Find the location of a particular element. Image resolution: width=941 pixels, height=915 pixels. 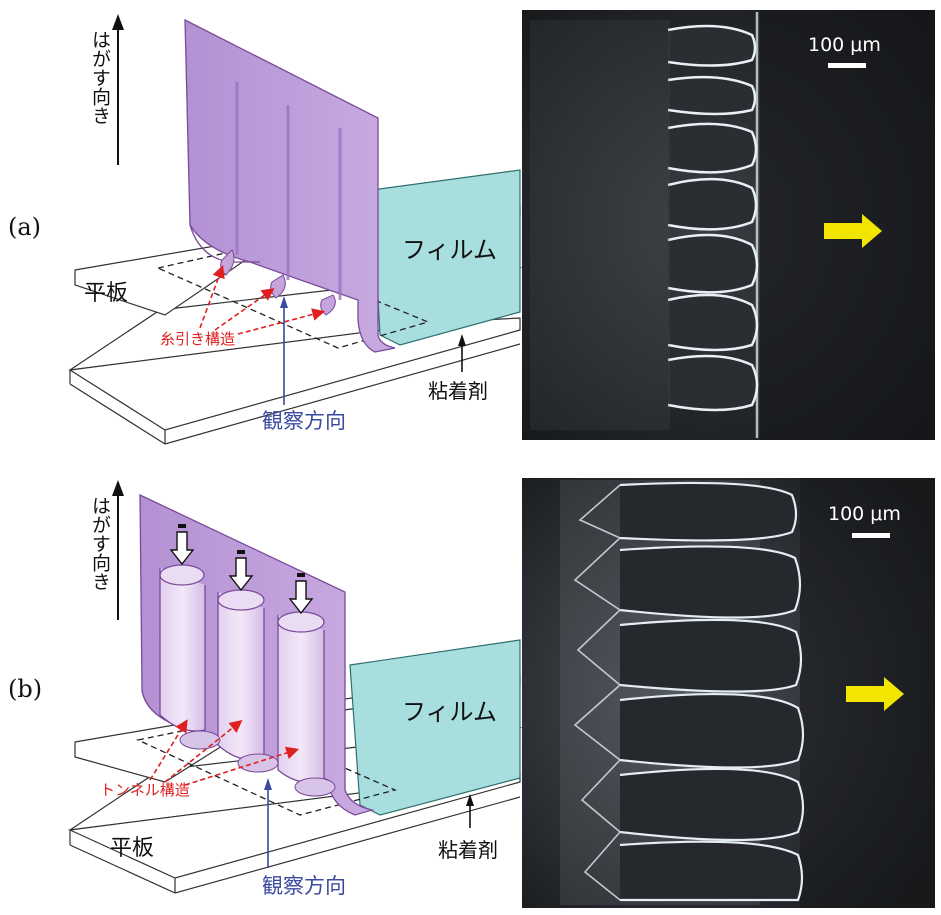

peel-direction-arrow-yellow-b is located at coordinates (875, 694).